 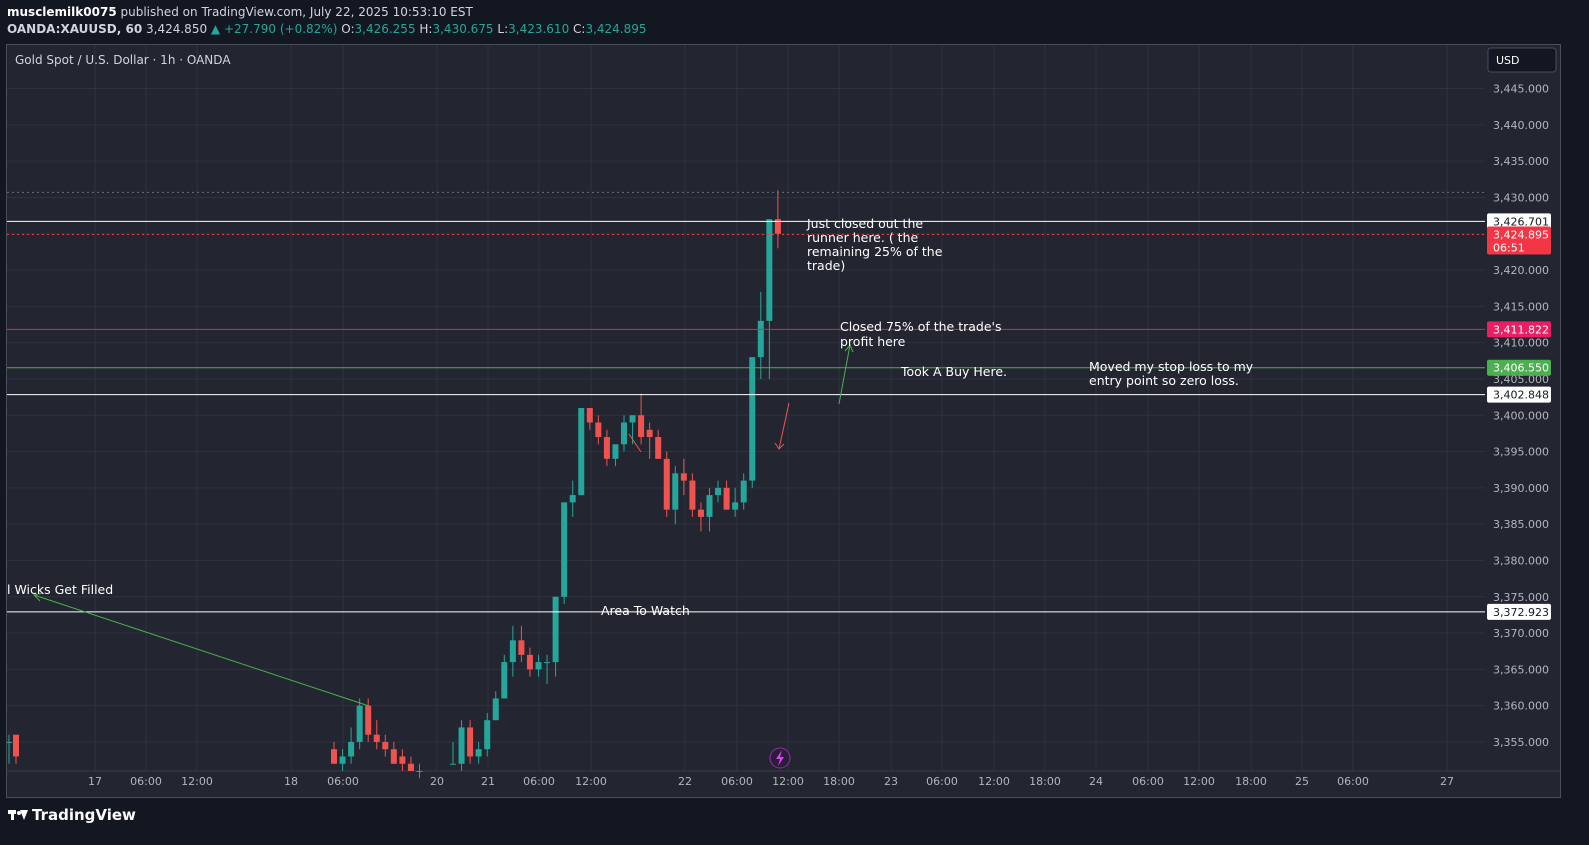 What do you see at coordinates (1521, 343) in the screenshot?
I see `y-tick-label: 3,410.000` at bounding box center [1521, 343].